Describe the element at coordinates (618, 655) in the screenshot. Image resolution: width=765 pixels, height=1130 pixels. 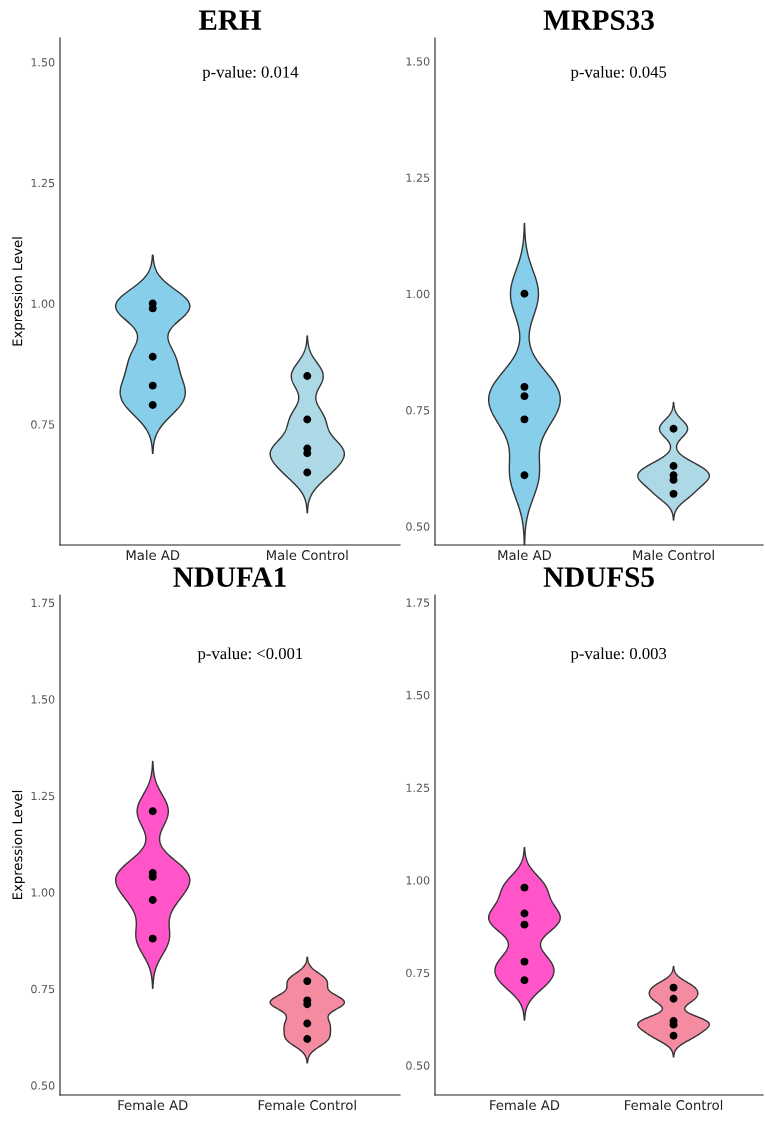
I see `annotation: p-value: 0.003` at that location.